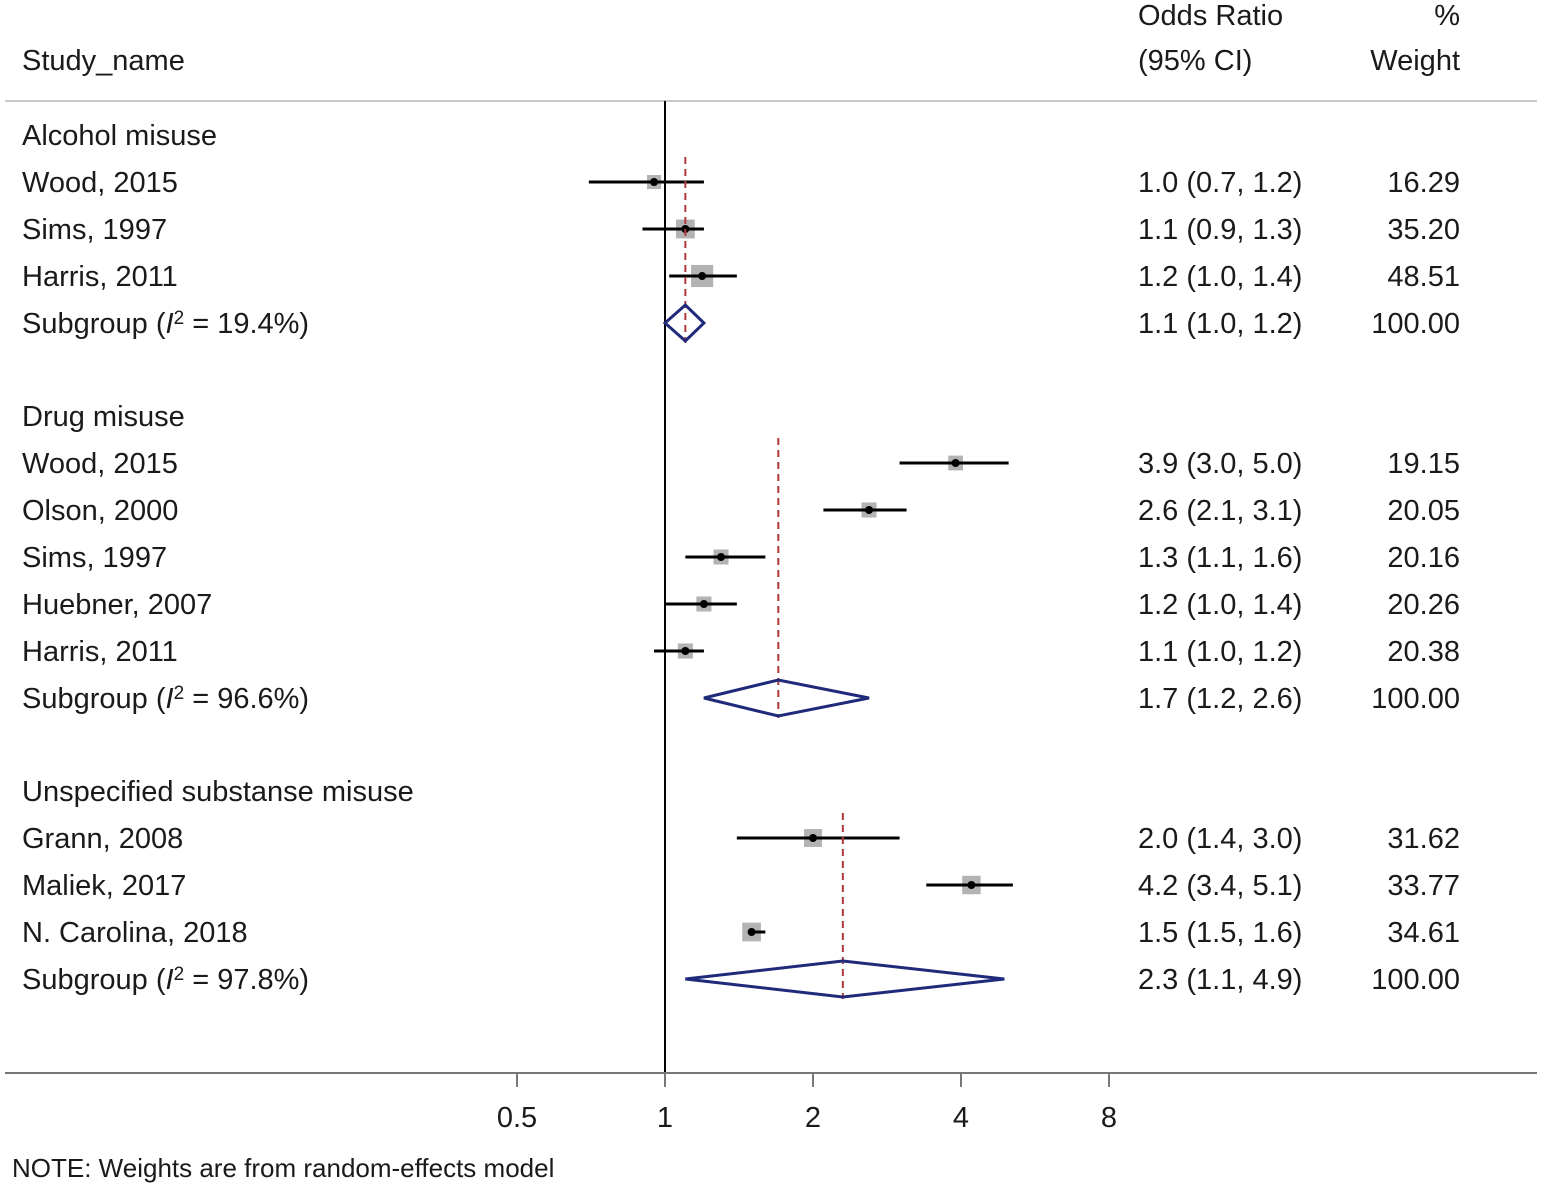  Describe the element at coordinates (104, 886) in the screenshot. I see `study-label: Maliek, 2017` at that location.